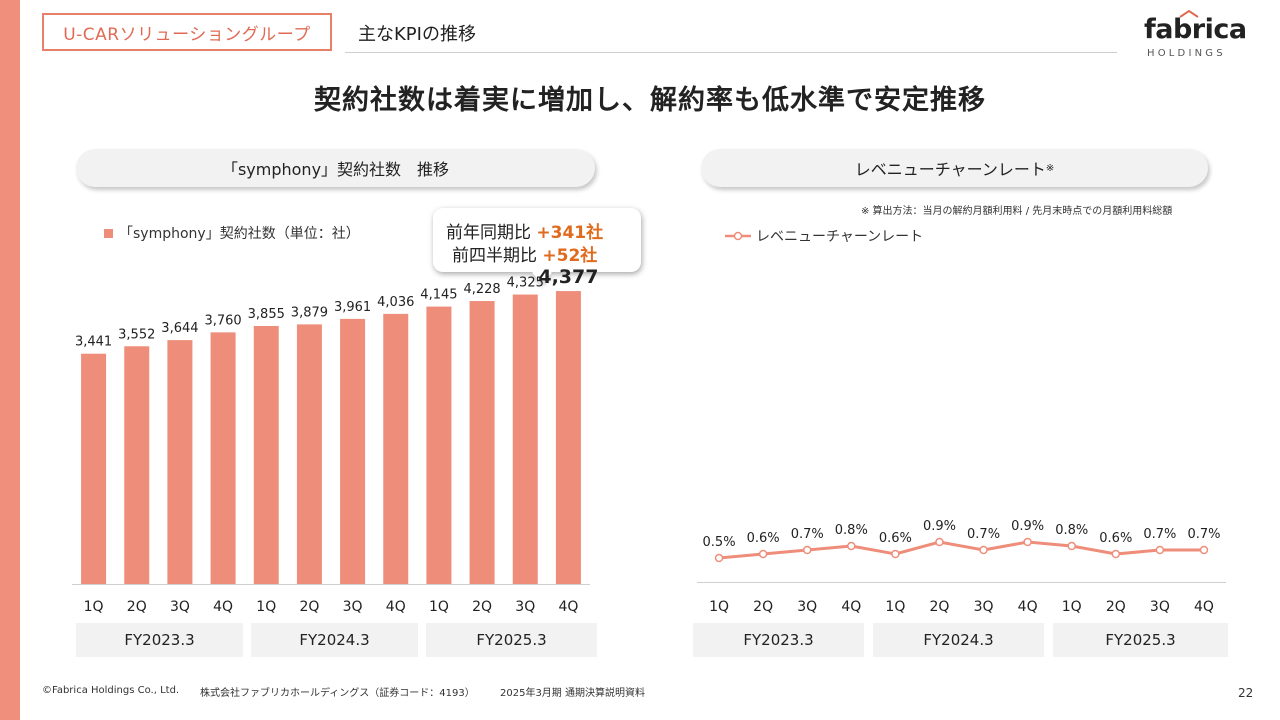 This screenshot has height=720, width=1280. I want to click on line-tick-label-4: 4Q, so click(851, 607).